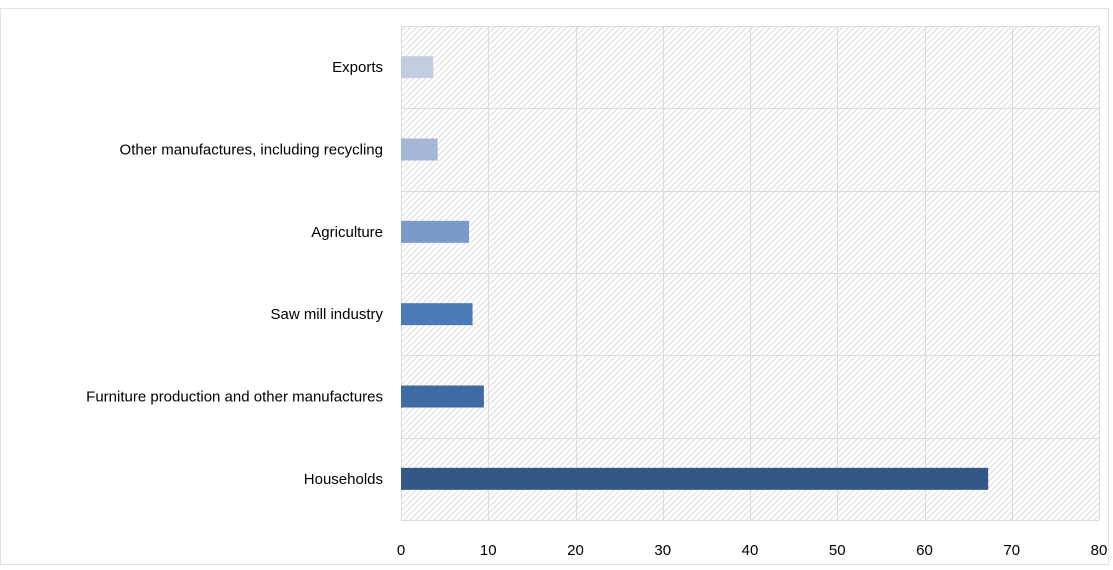  What do you see at coordinates (326, 314) in the screenshot?
I see `category-label-3: Saw mill industry` at bounding box center [326, 314].